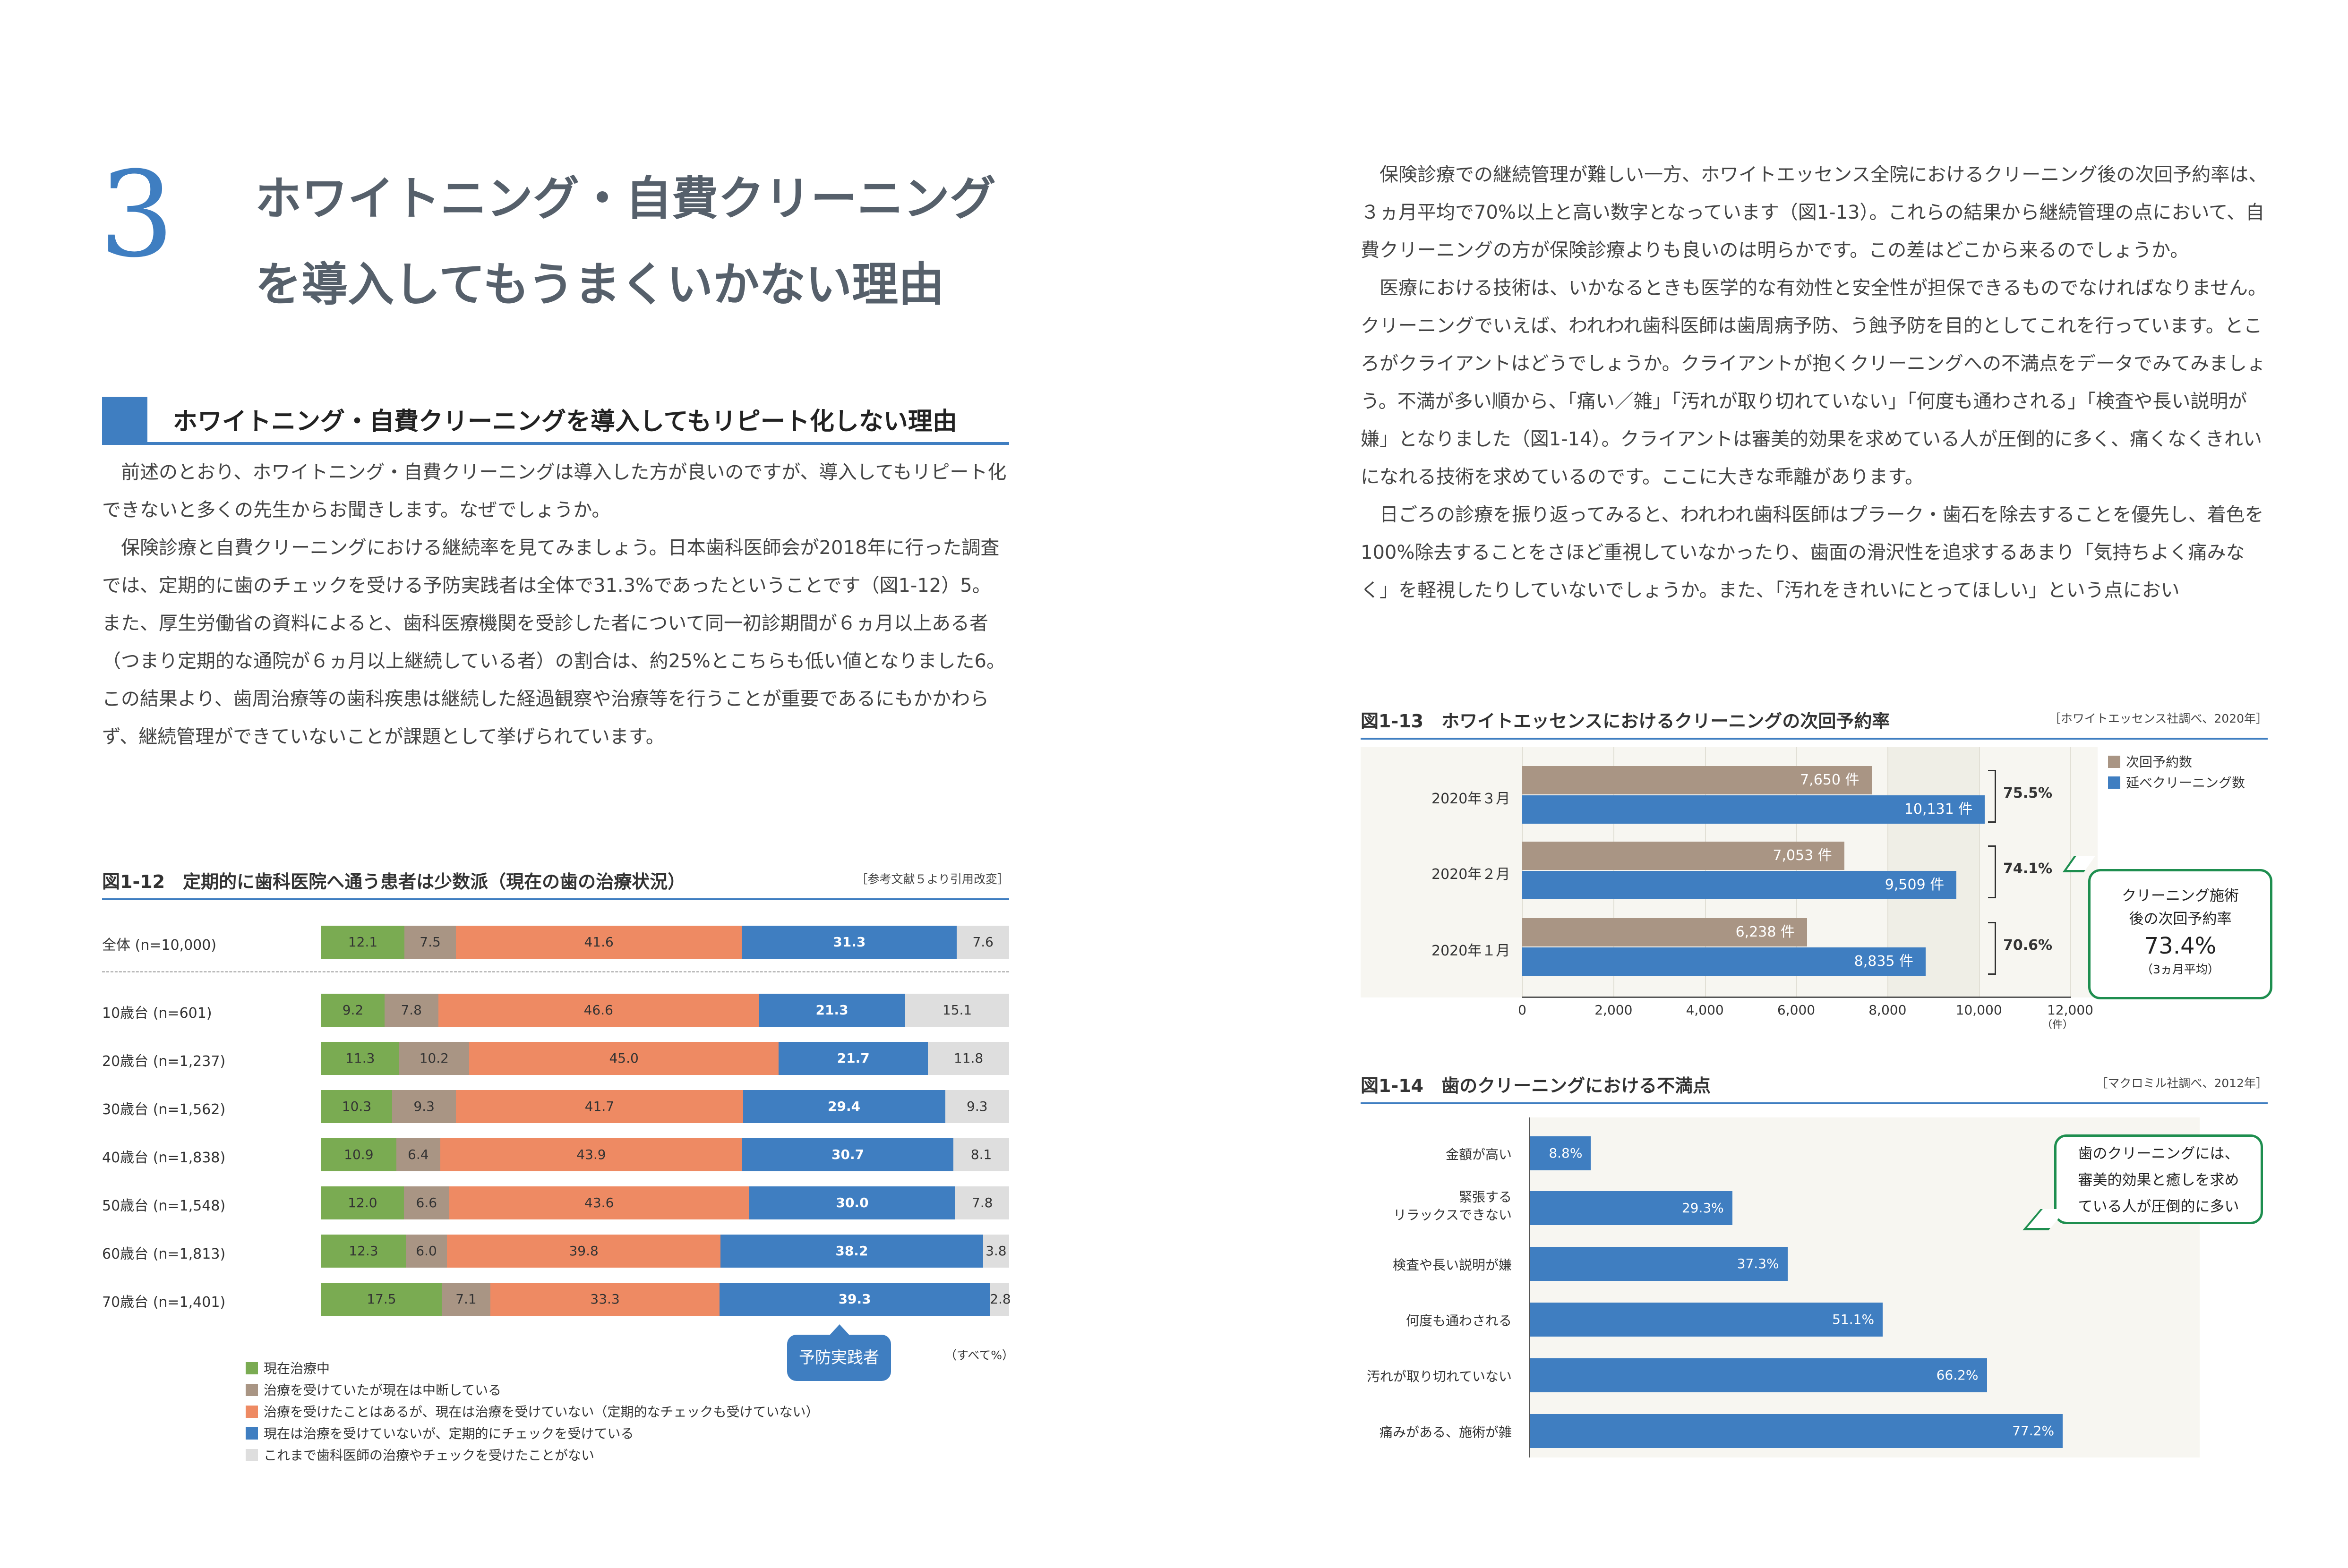 The height and width of the screenshot is (1568, 2348). What do you see at coordinates (1452, 1206) in the screenshot?
I see `fig14-category-label: 緊張する リラックスできない` at bounding box center [1452, 1206].